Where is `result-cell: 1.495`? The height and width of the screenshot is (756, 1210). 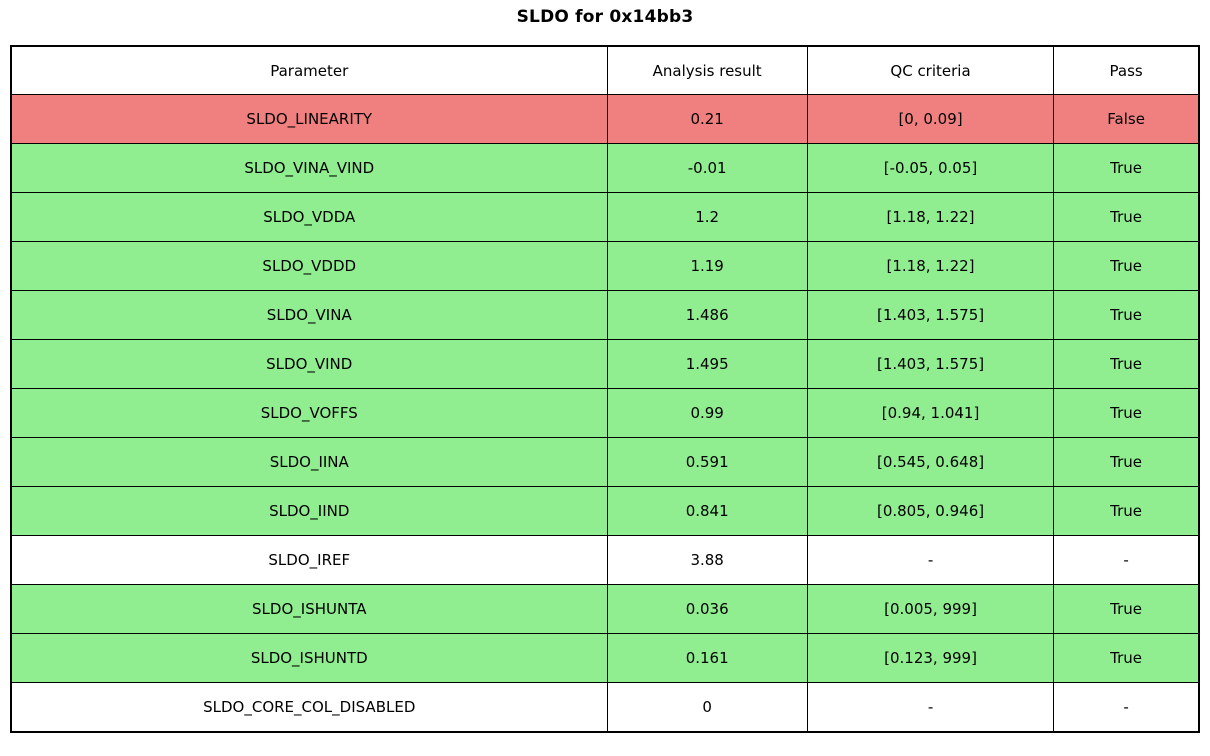 result-cell: 1.495 is located at coordinates (707, 364).